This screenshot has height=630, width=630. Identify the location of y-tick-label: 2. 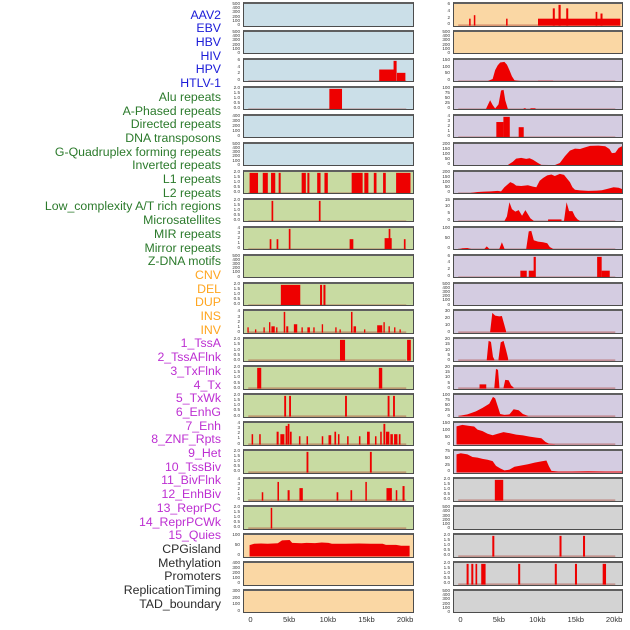
(238, 237).